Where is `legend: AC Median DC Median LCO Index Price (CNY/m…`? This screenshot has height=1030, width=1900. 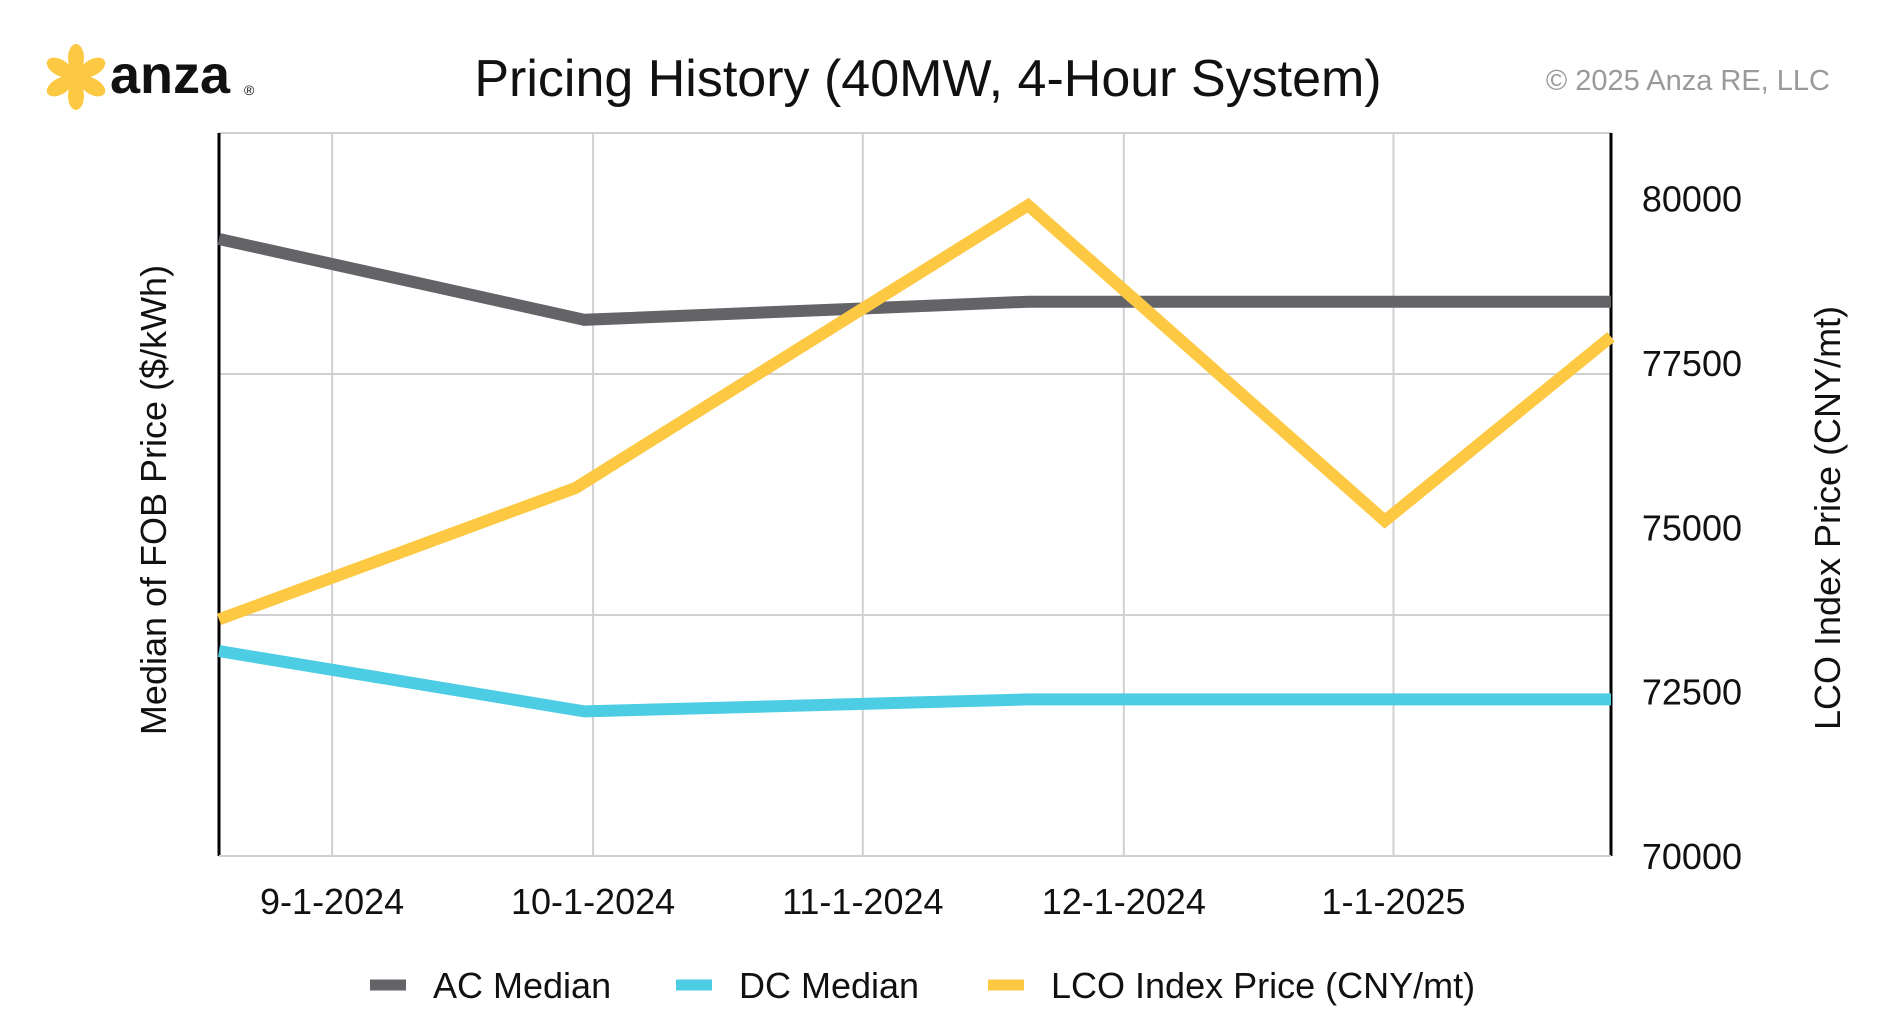
legend: AC Median DC Median LCO Index Price (CNY/m… is located at coordinates (922, 985).